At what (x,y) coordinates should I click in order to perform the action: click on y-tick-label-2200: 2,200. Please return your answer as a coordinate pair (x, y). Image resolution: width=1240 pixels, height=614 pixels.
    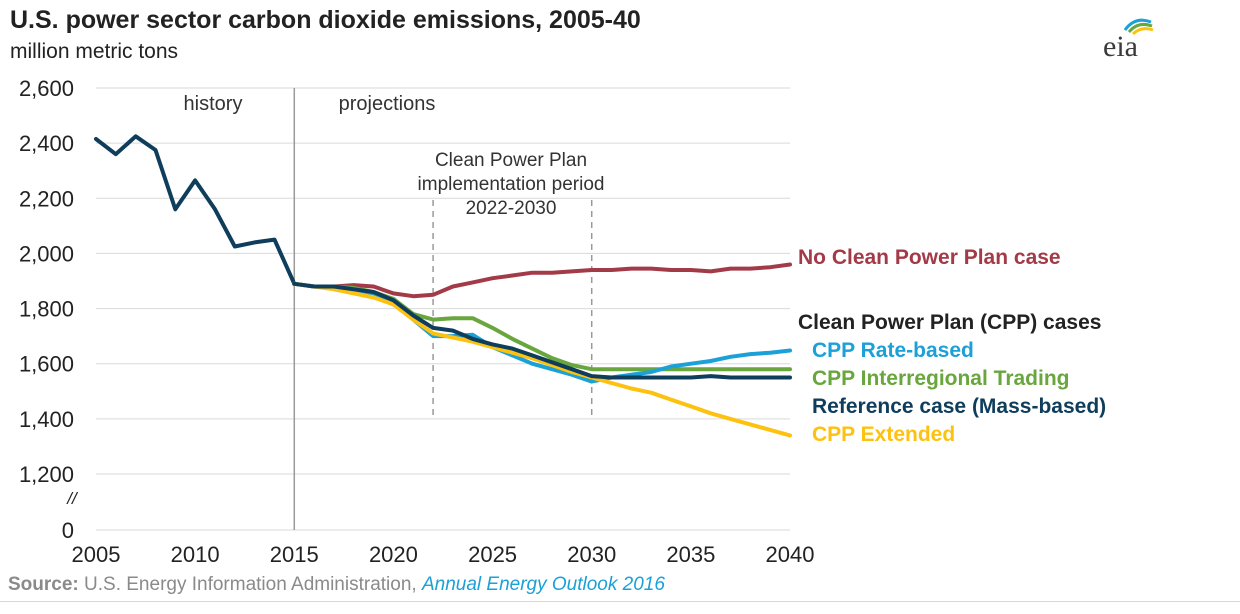
    Looking at the image, I should click on (46, 198).